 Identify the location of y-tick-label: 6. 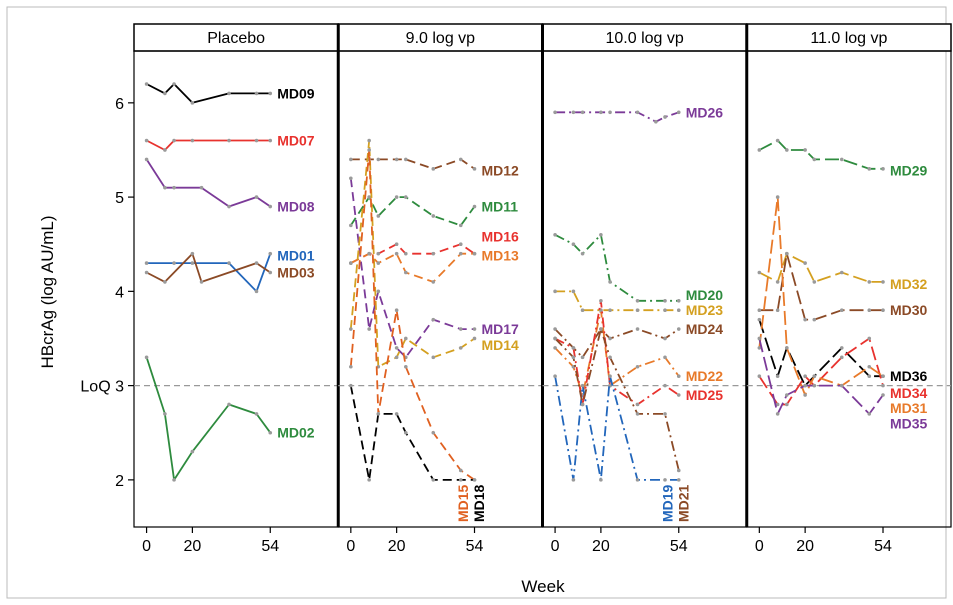
(119, 104).